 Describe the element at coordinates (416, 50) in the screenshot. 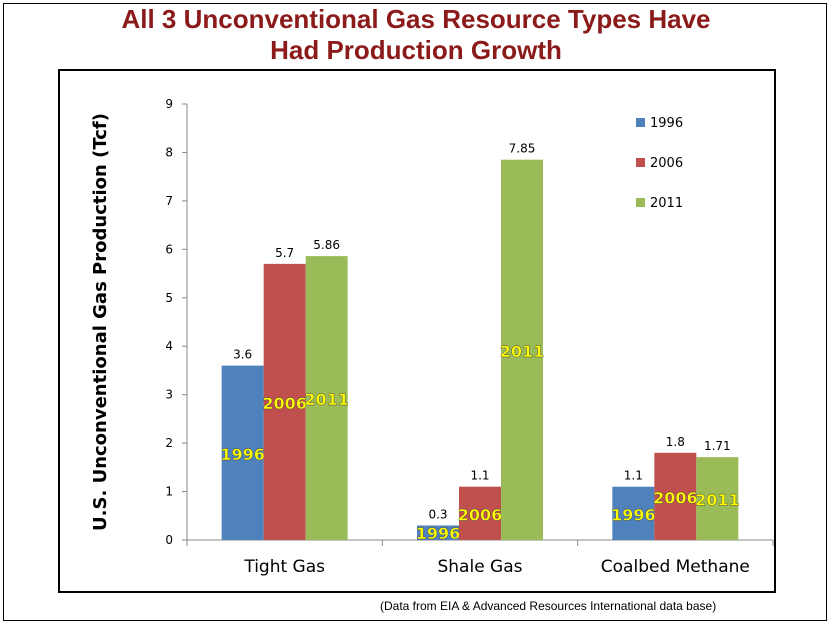

I see `title-line-2: Had Production Growth` at that location.